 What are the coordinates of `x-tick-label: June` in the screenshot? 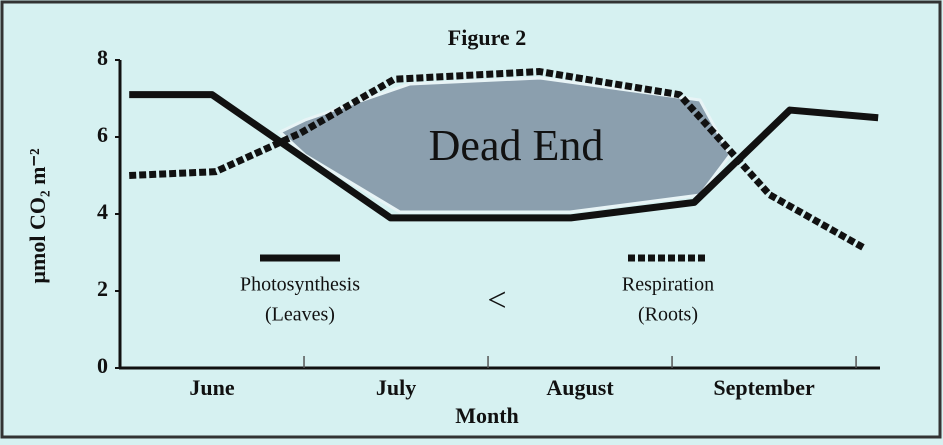 It's located at (211, 387).